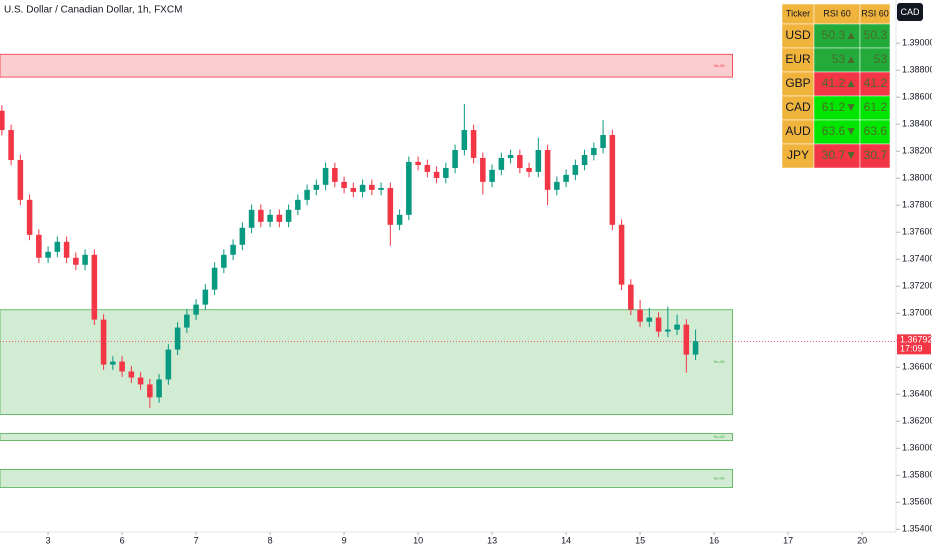 This screenshot has height=550, width=932. I want to click on currency-button, so click(910, 12).